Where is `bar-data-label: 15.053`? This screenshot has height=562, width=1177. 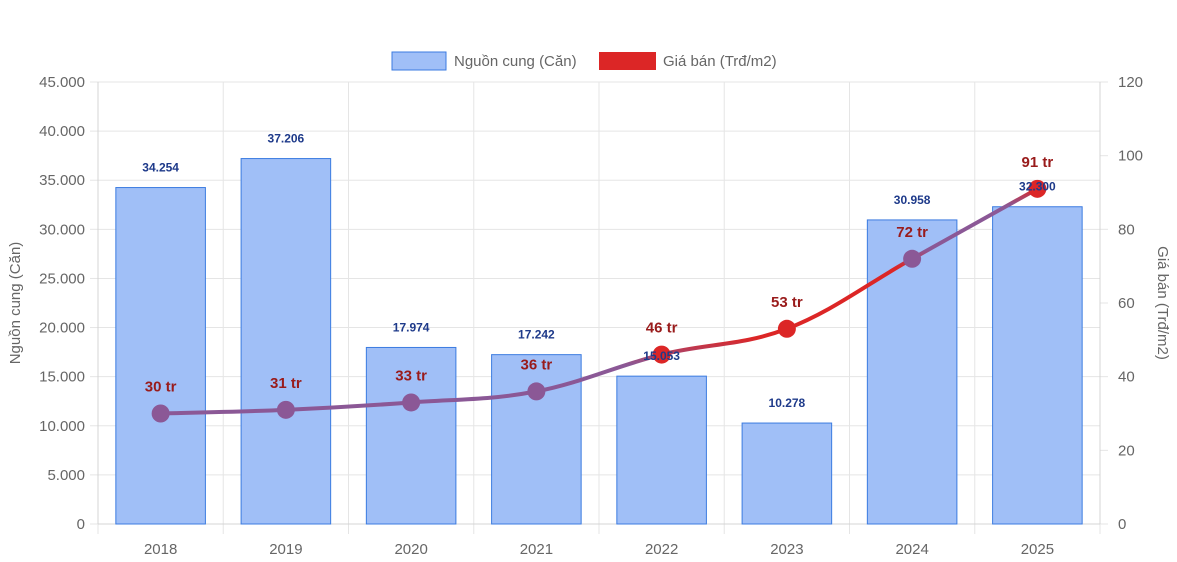
bar-data-label: 15.053 is located at coordinates (661, 356).